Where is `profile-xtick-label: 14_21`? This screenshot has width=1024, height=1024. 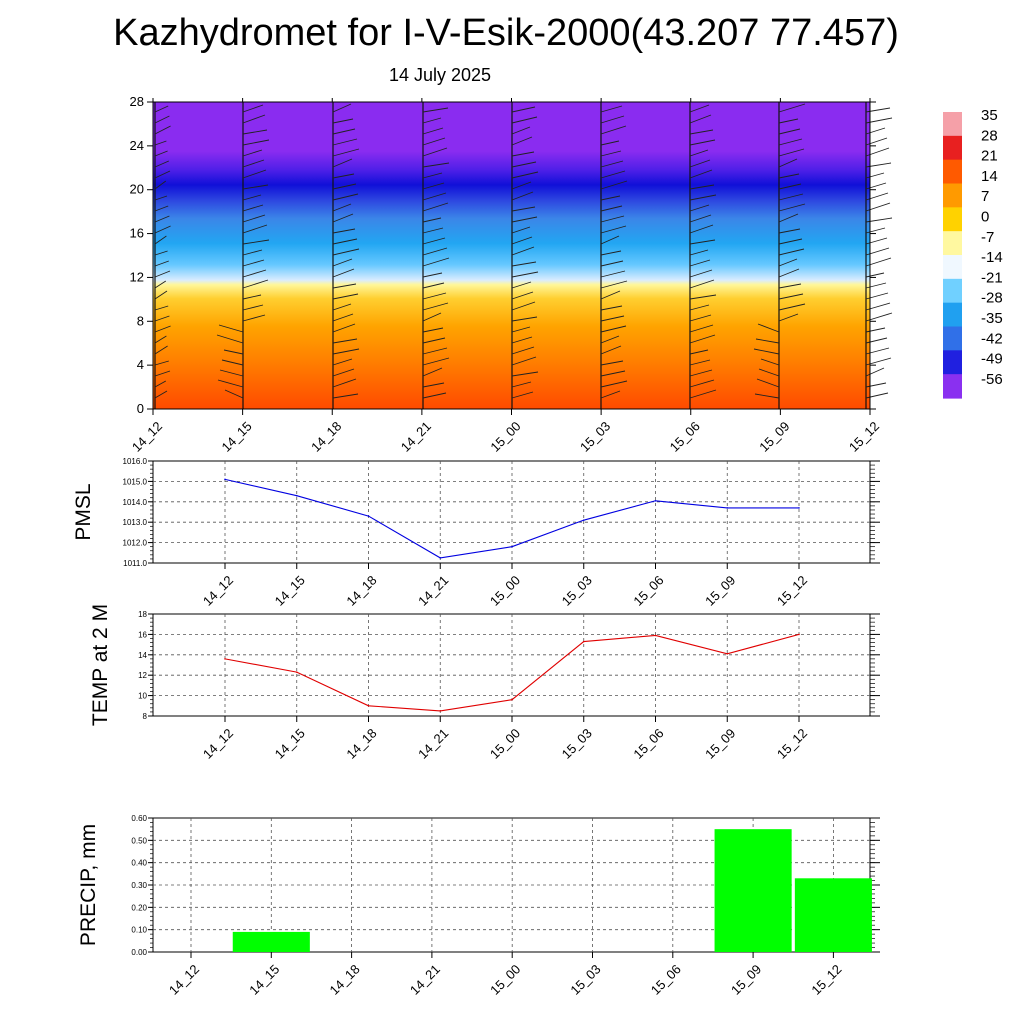
profile-xtick-label: 14_21 is located at coordinates (416, 437).